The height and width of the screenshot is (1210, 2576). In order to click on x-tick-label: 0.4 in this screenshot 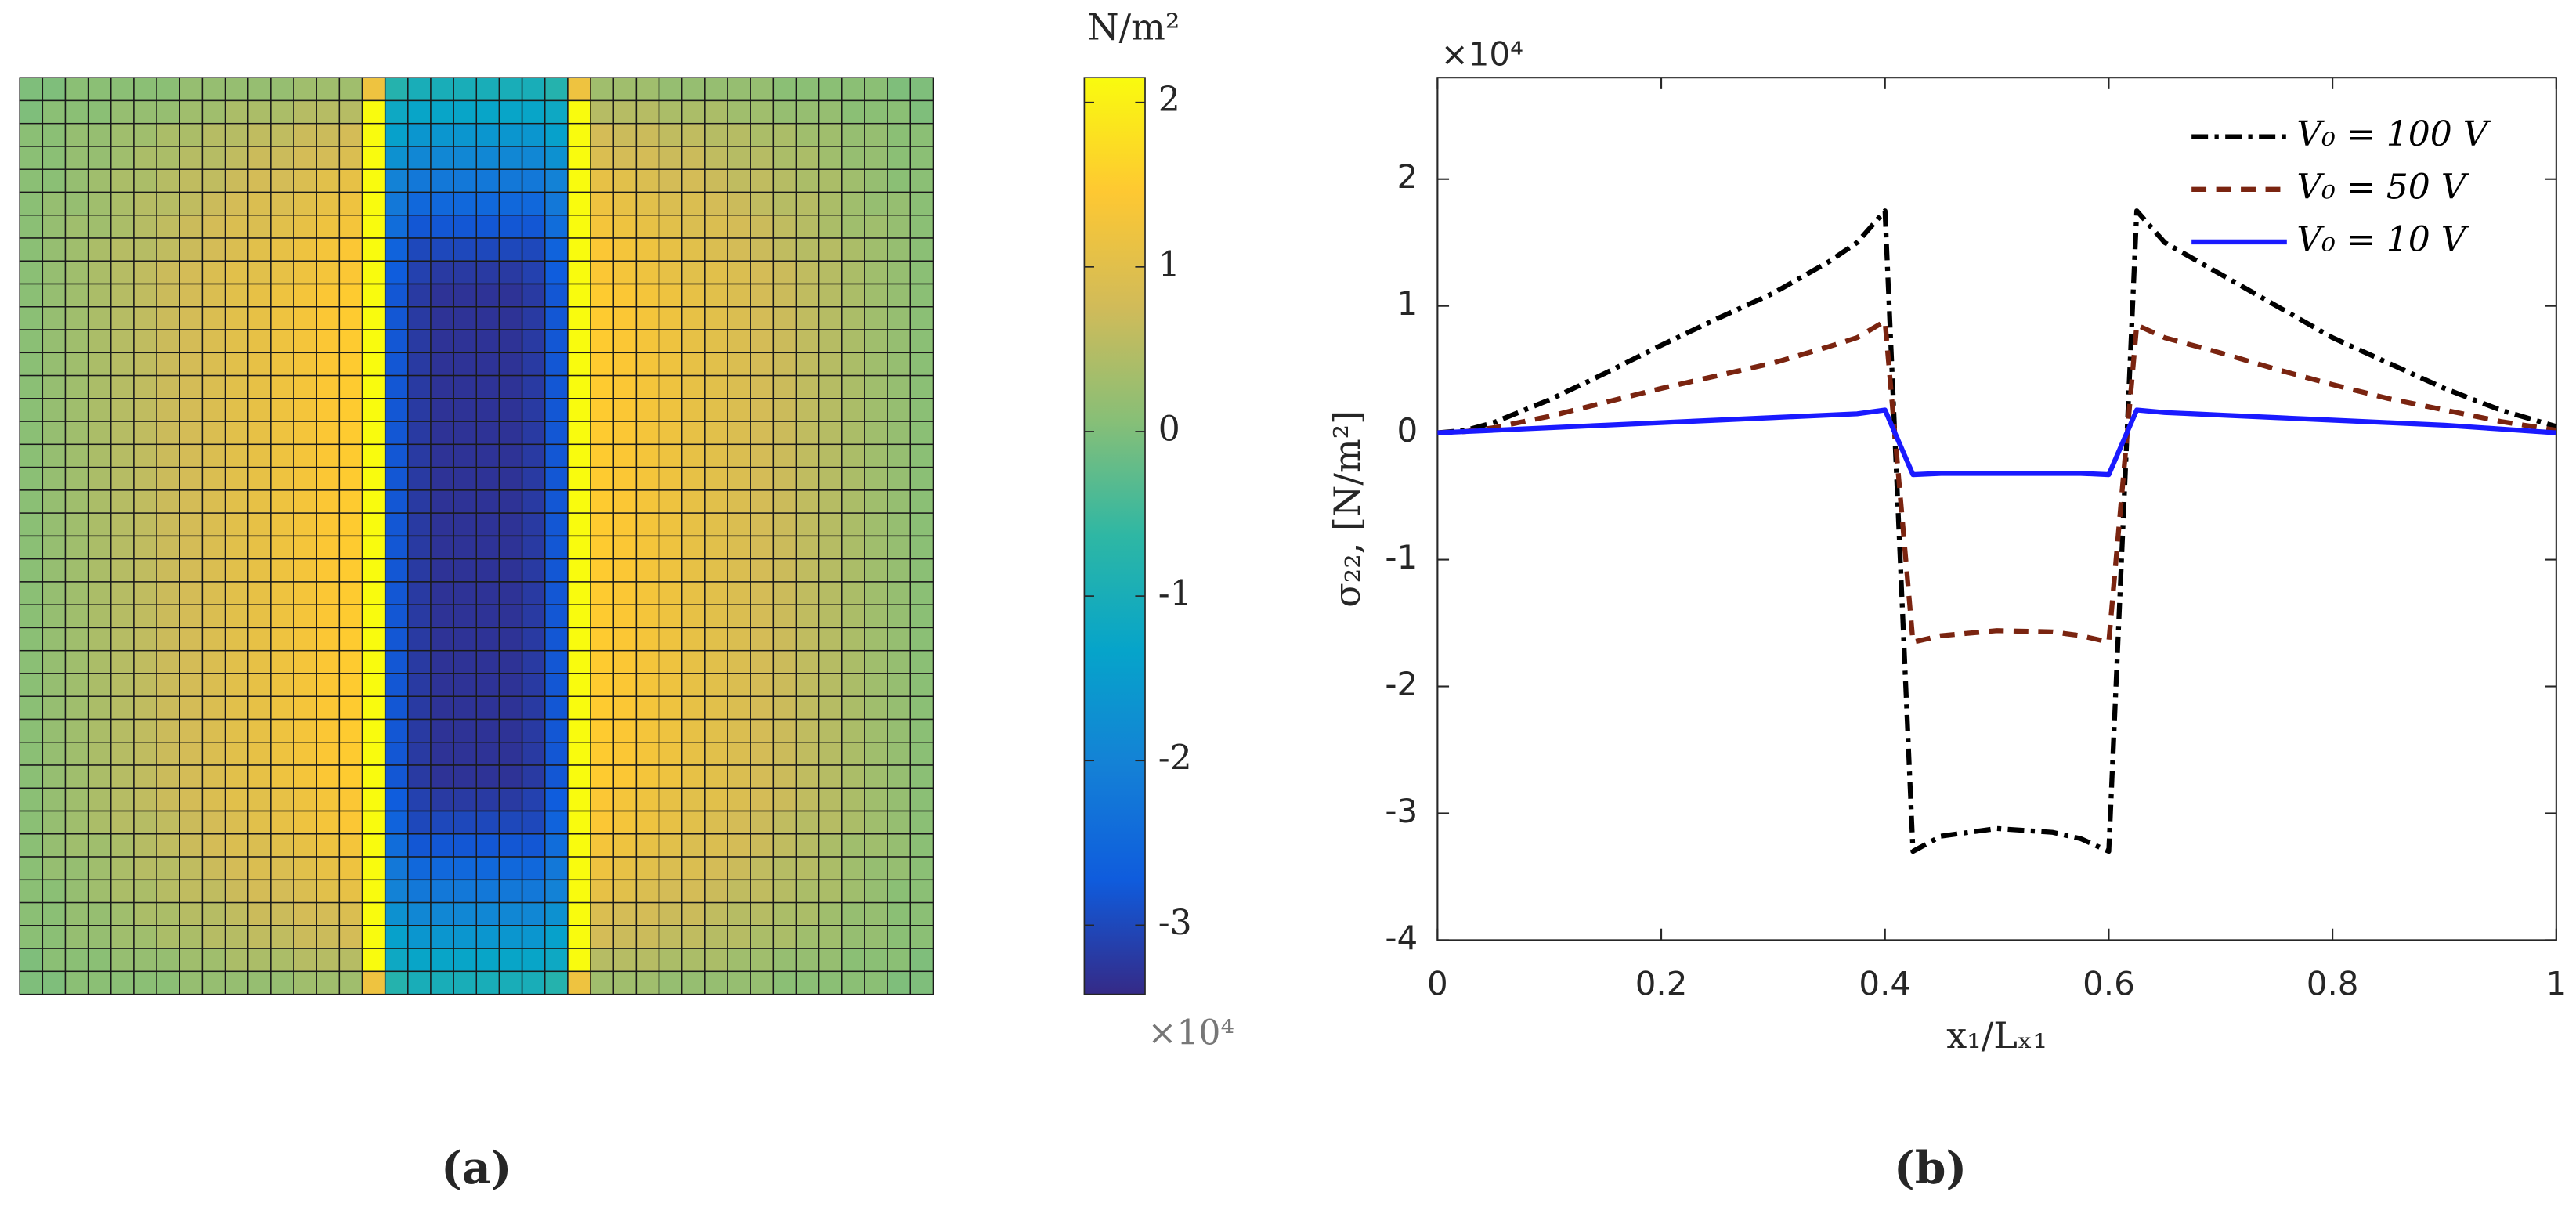, I will do `click(1885, 984)`.